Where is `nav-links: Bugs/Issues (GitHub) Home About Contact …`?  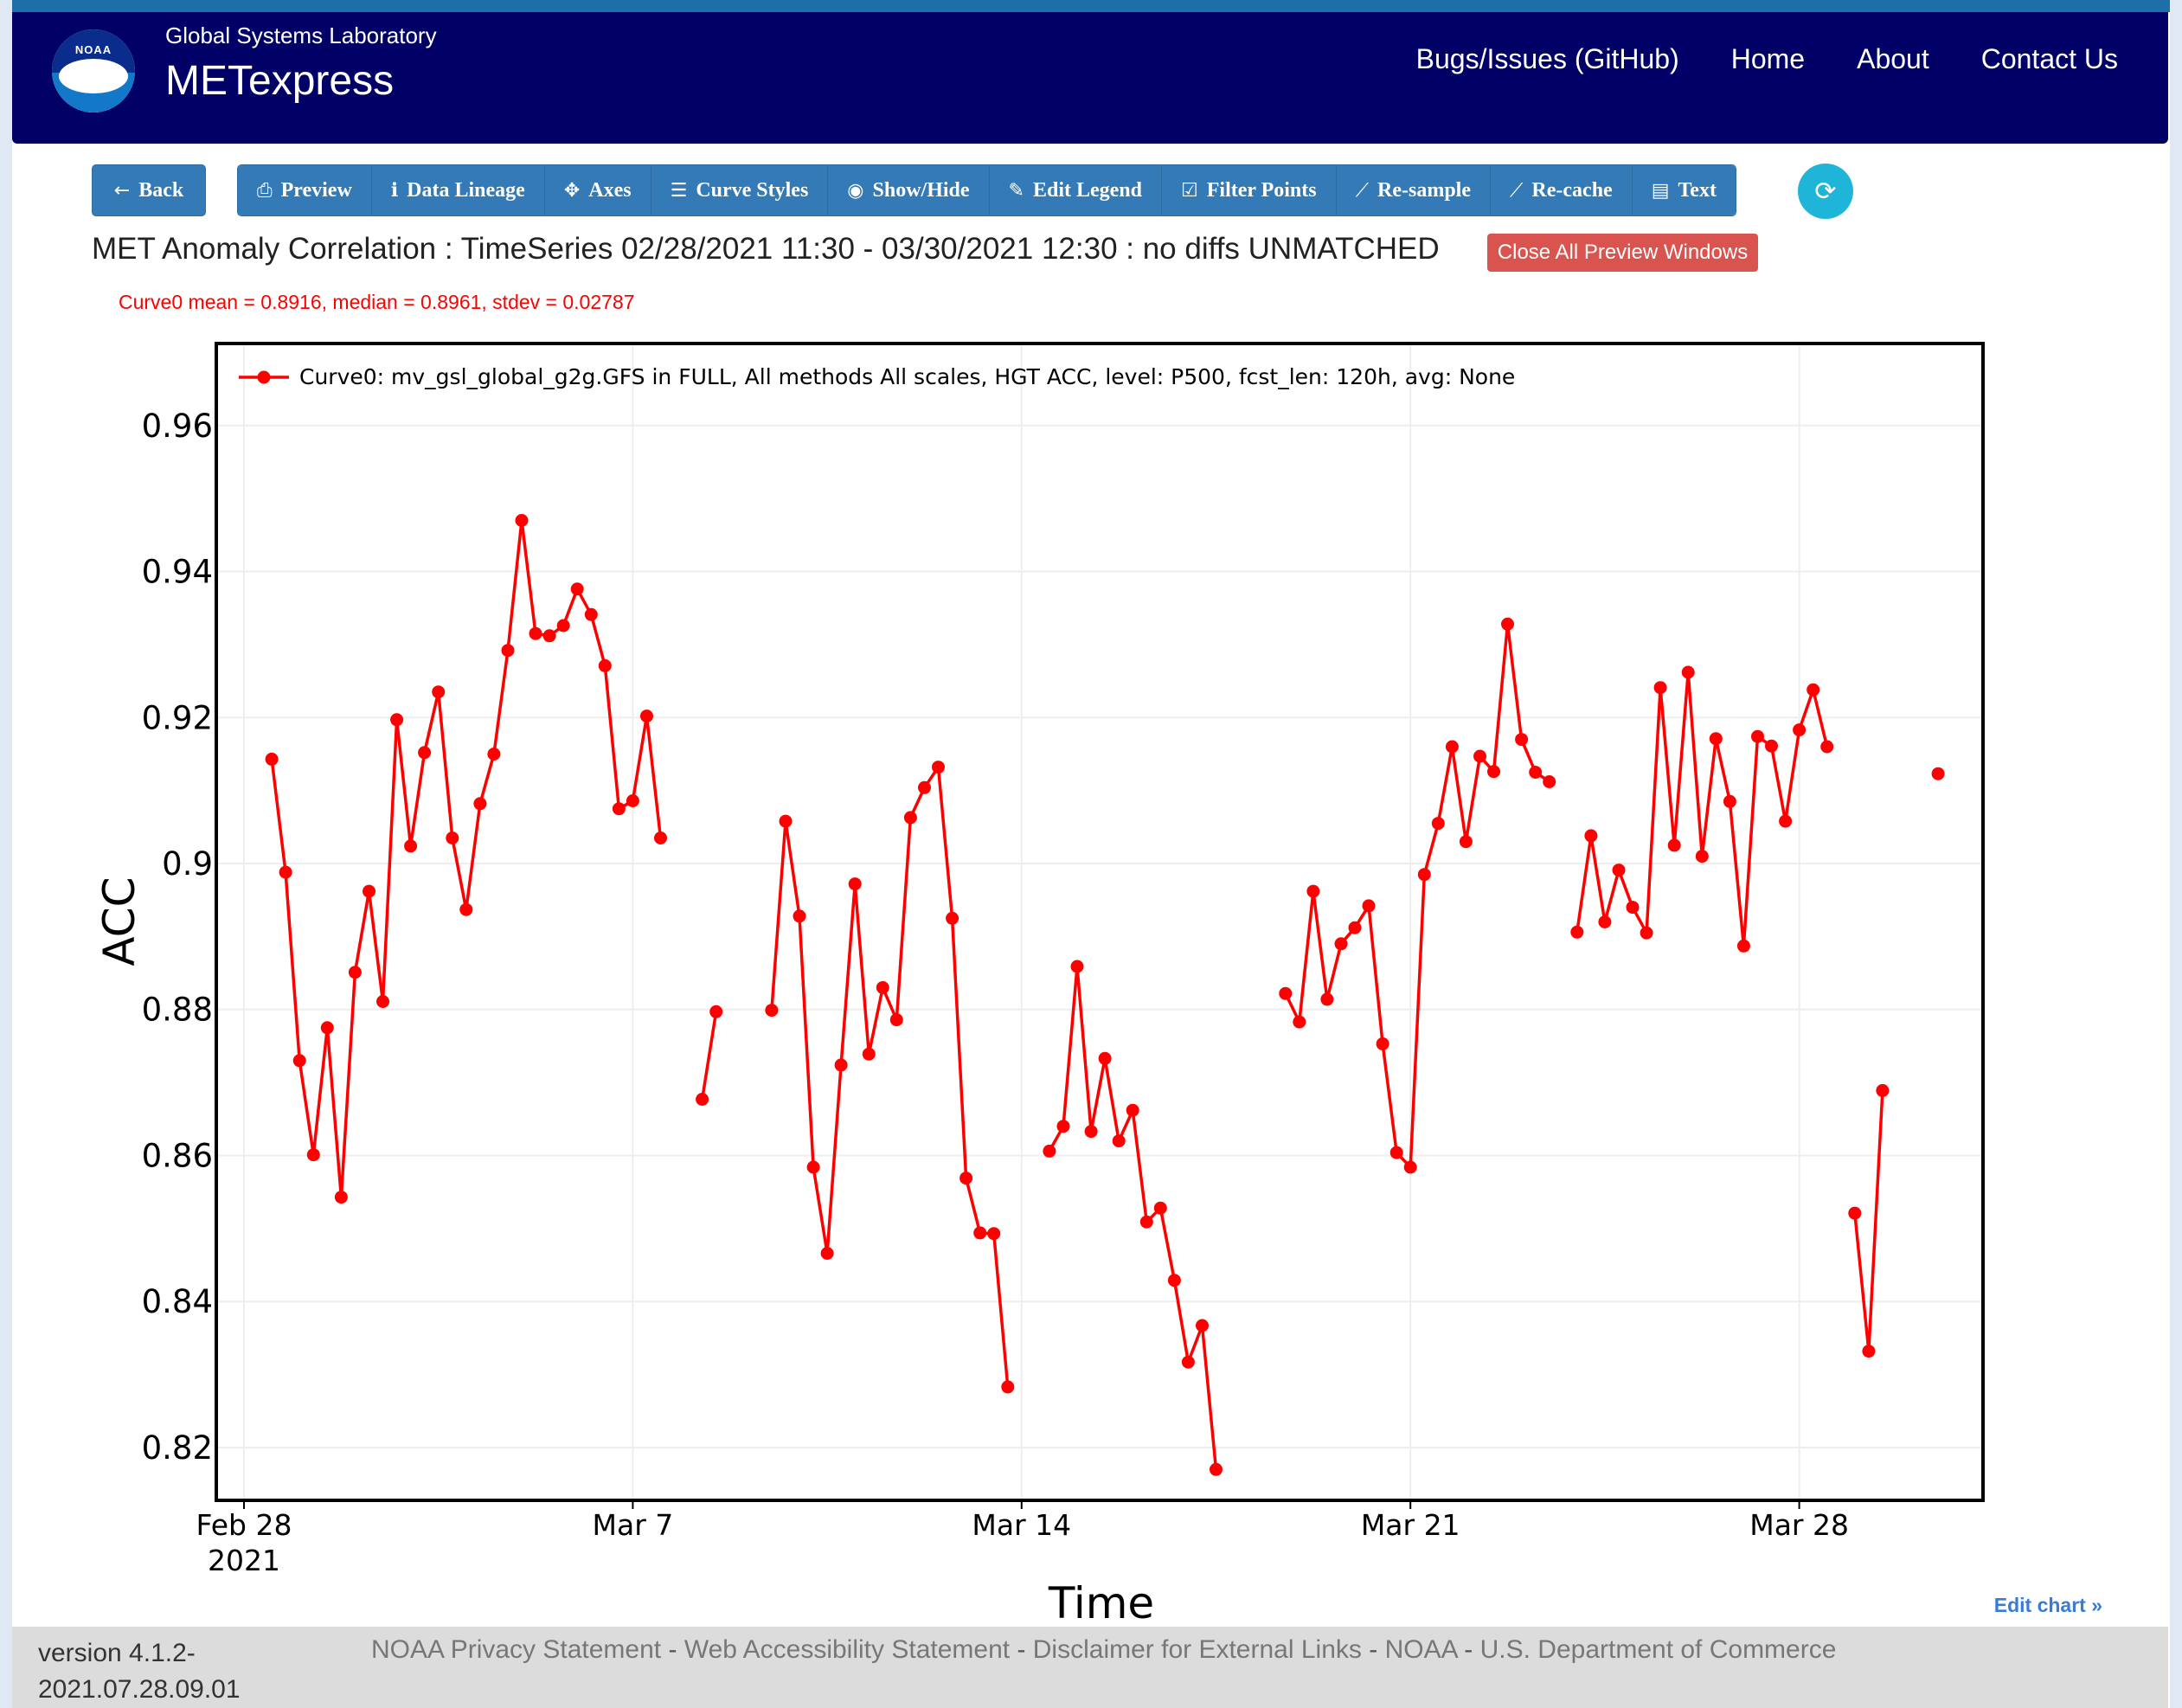 nav-links: Bugs/Issues (GitHub) Home About Contact … is located at coordinates (1767, 59).